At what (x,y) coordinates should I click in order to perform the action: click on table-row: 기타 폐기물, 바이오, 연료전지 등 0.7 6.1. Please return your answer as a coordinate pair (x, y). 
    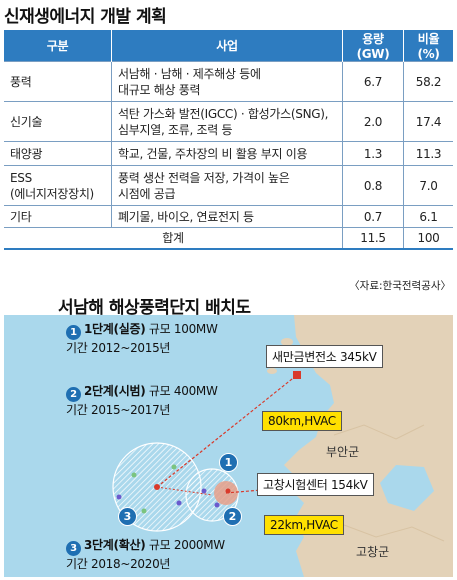
    Looking at the image, I should click on (228, 216).